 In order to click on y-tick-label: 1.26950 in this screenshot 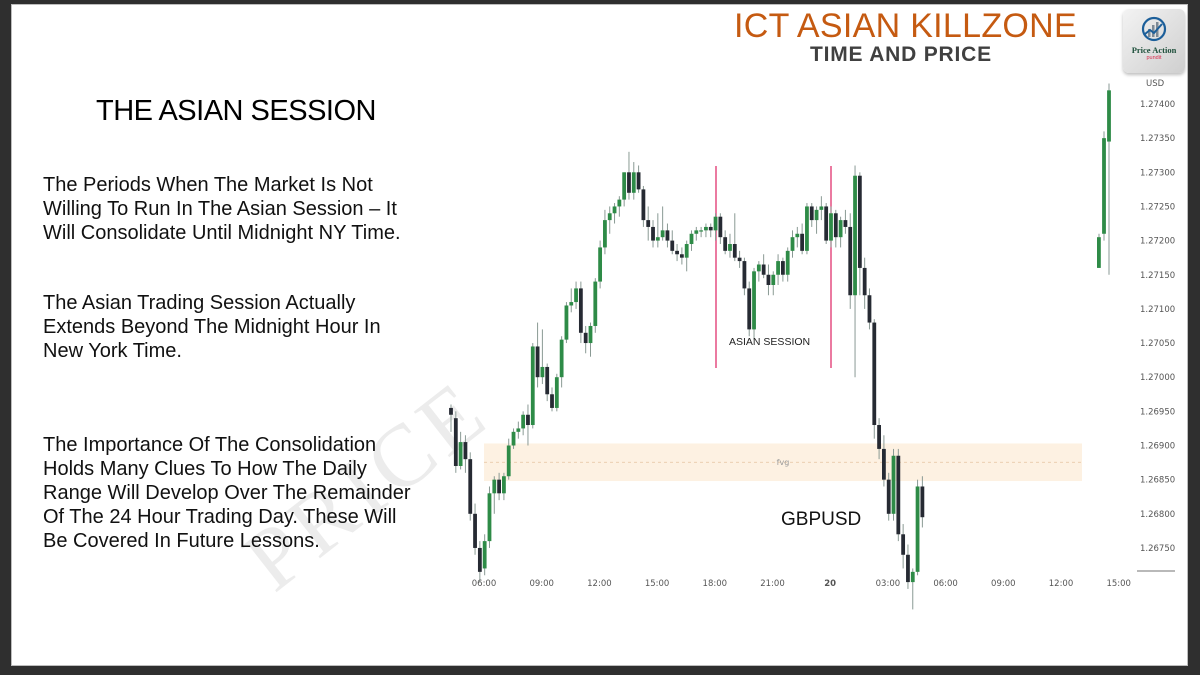, I will do `click(1157, 412)`.